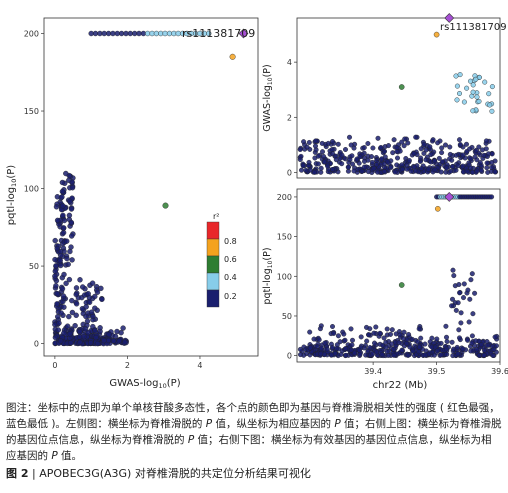 This screenshot has height=493, width=508. What do you see at coordinates (436, 34) in the screenshot?
I see `highlight-point` at bounding box center [436, 34].